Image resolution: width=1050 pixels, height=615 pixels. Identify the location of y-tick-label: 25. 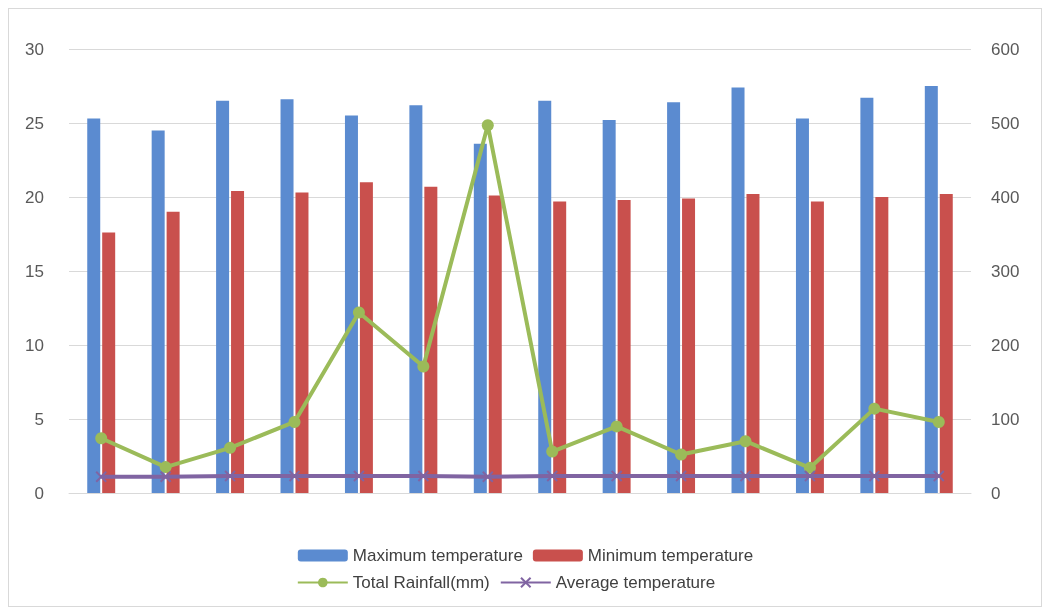
(34, 123).